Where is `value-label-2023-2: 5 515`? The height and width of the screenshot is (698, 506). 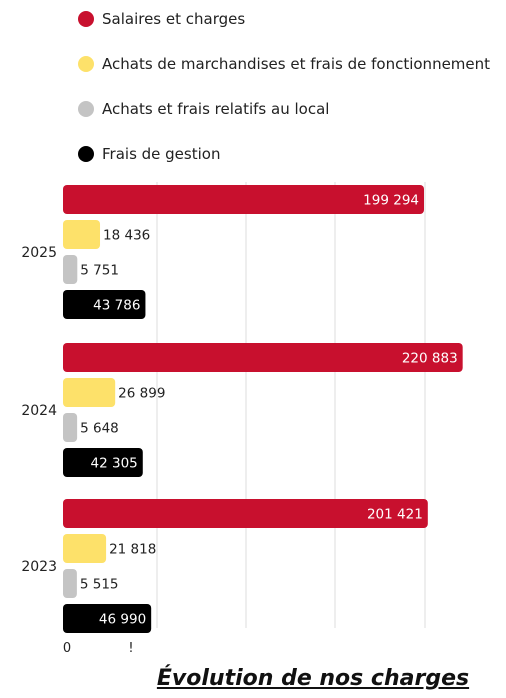
value-label-2023-2: 5 515 is located at coordinates (99, 585).